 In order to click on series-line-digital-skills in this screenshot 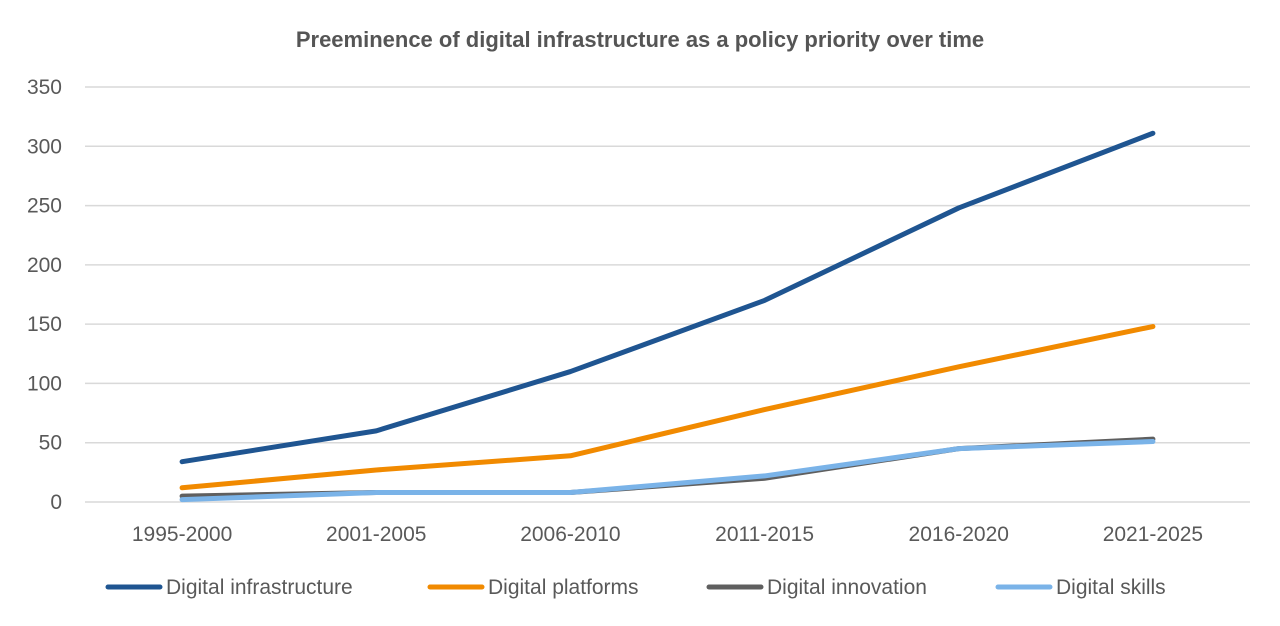, I will do `click(667, 471)`.